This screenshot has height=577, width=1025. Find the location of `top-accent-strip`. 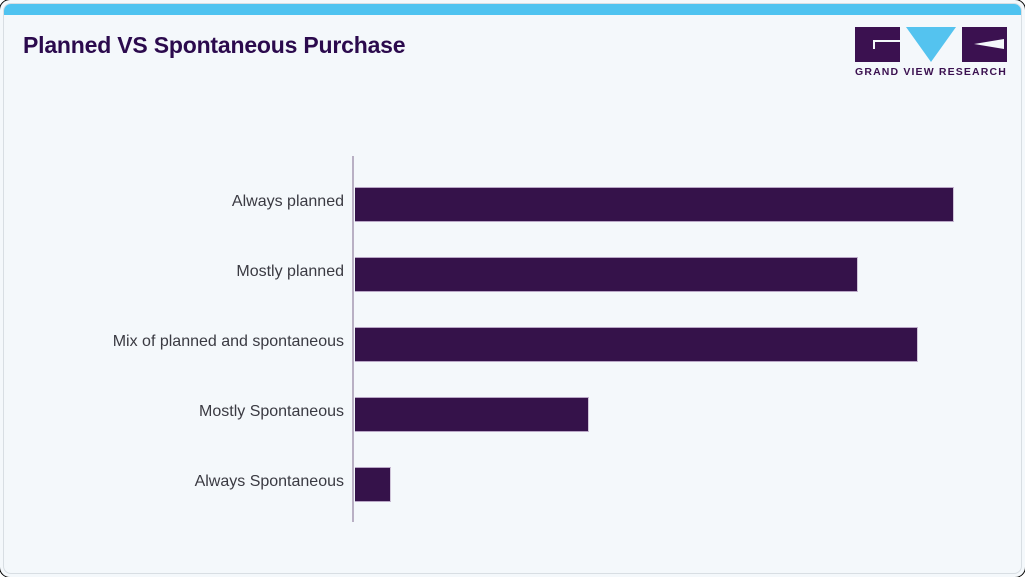

top-accent-strip is located at coordinates (512, 9).